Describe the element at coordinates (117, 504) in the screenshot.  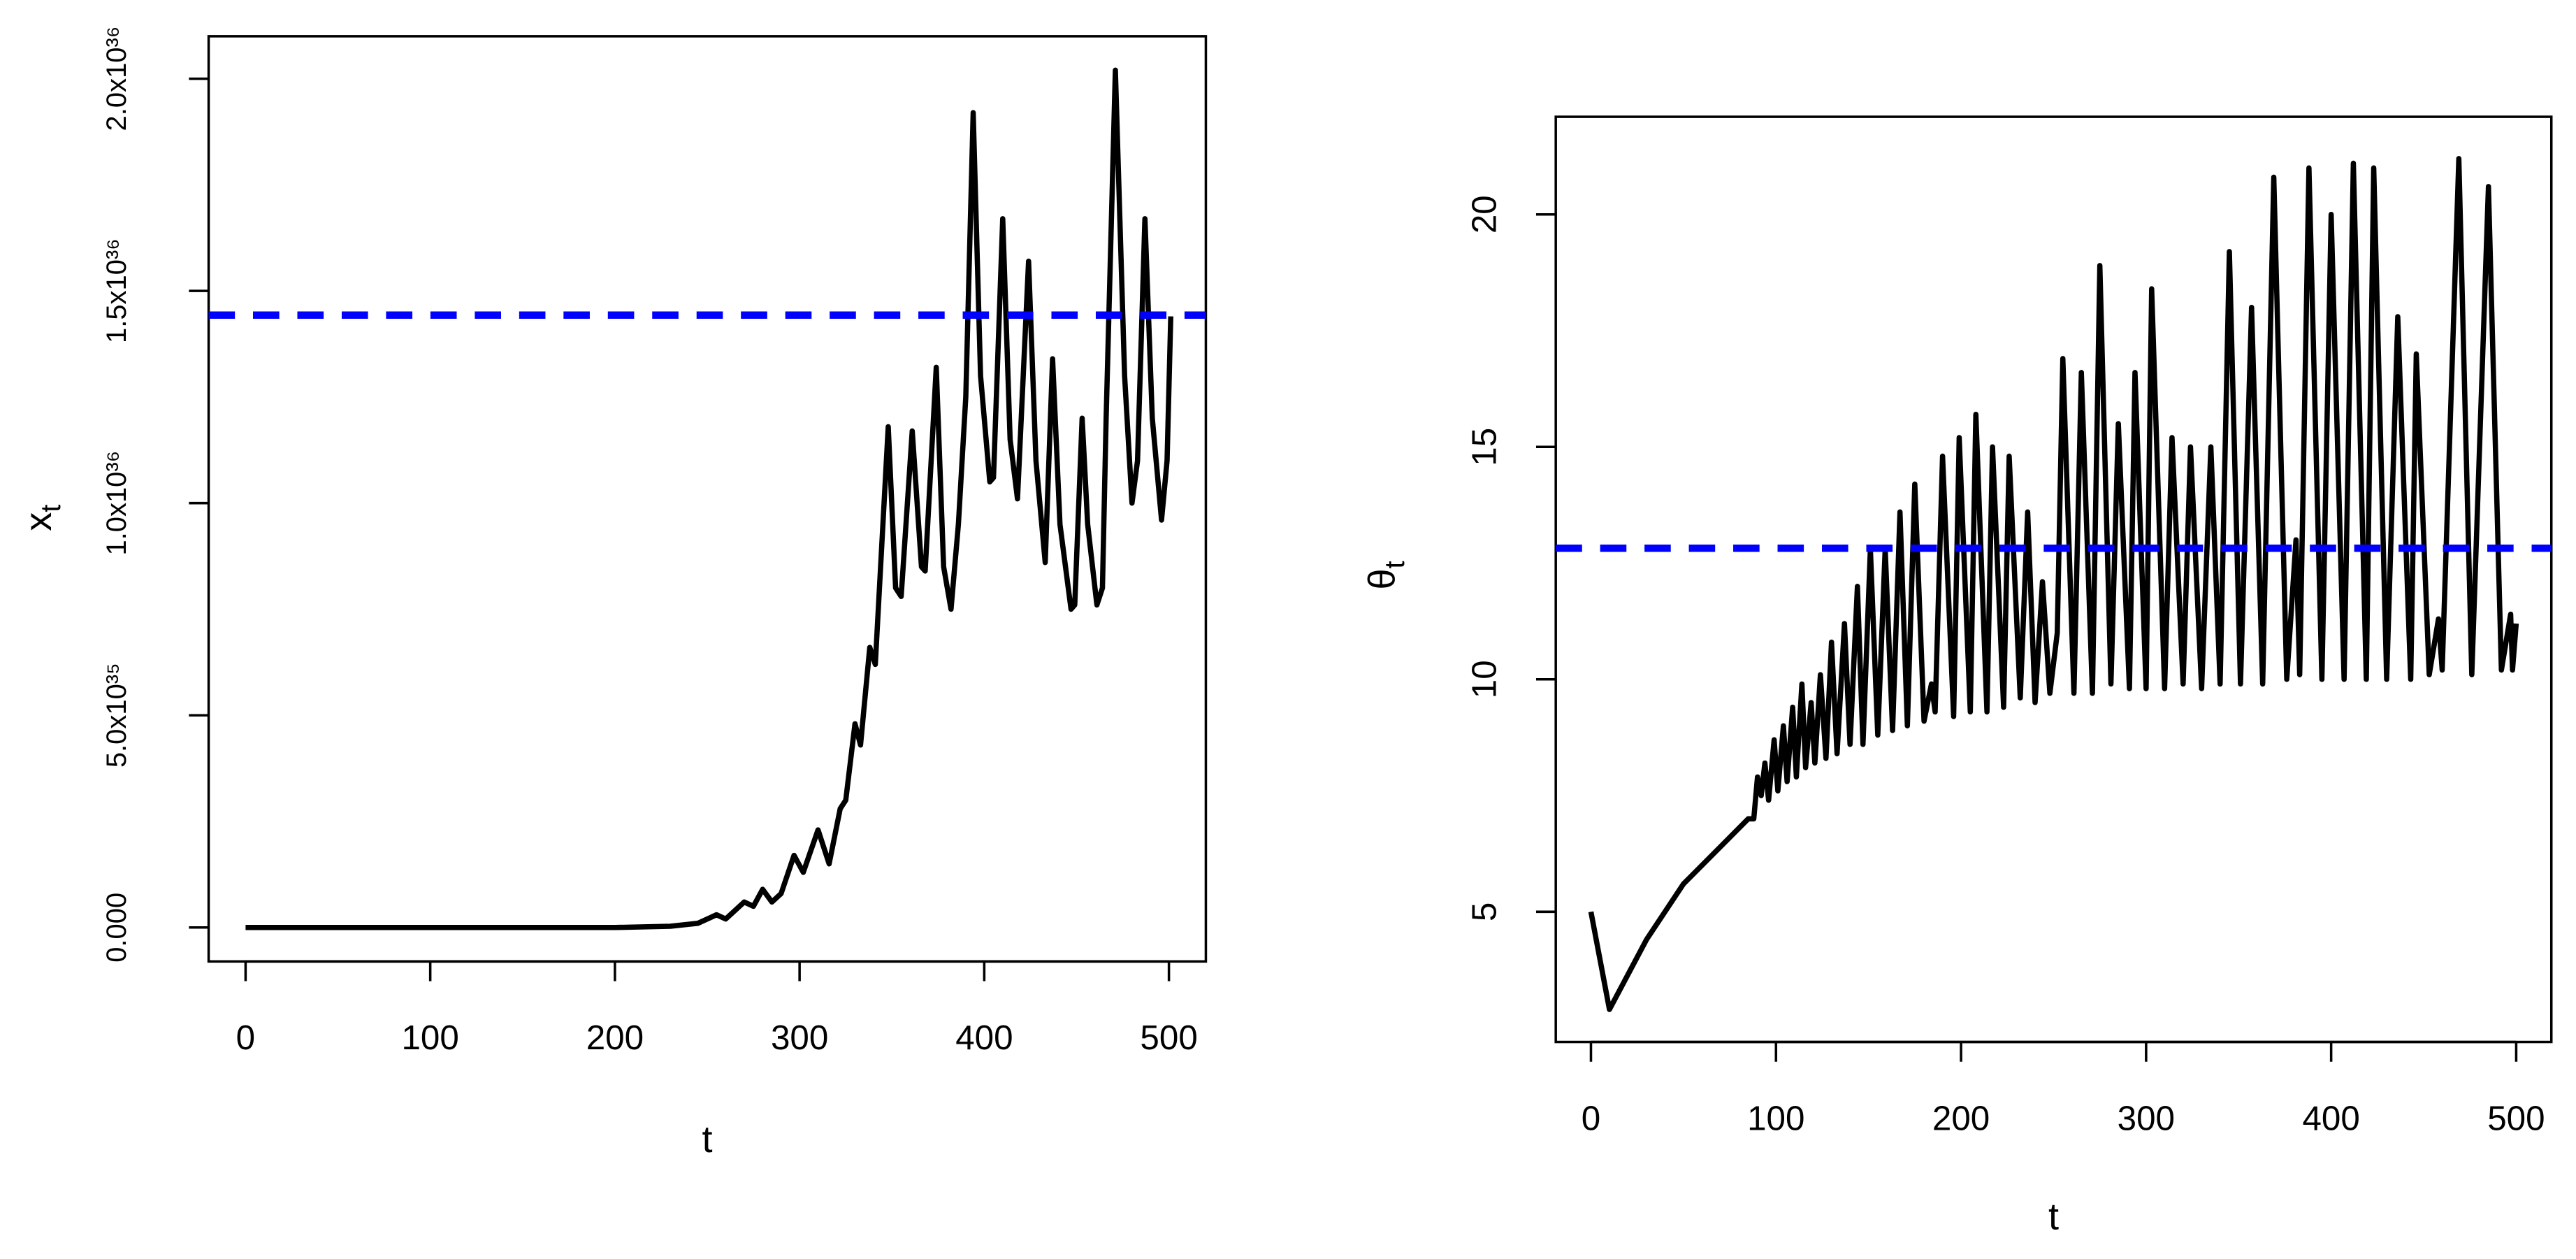
I see `y-tick-label: 1.0x10³⁶` at that location.